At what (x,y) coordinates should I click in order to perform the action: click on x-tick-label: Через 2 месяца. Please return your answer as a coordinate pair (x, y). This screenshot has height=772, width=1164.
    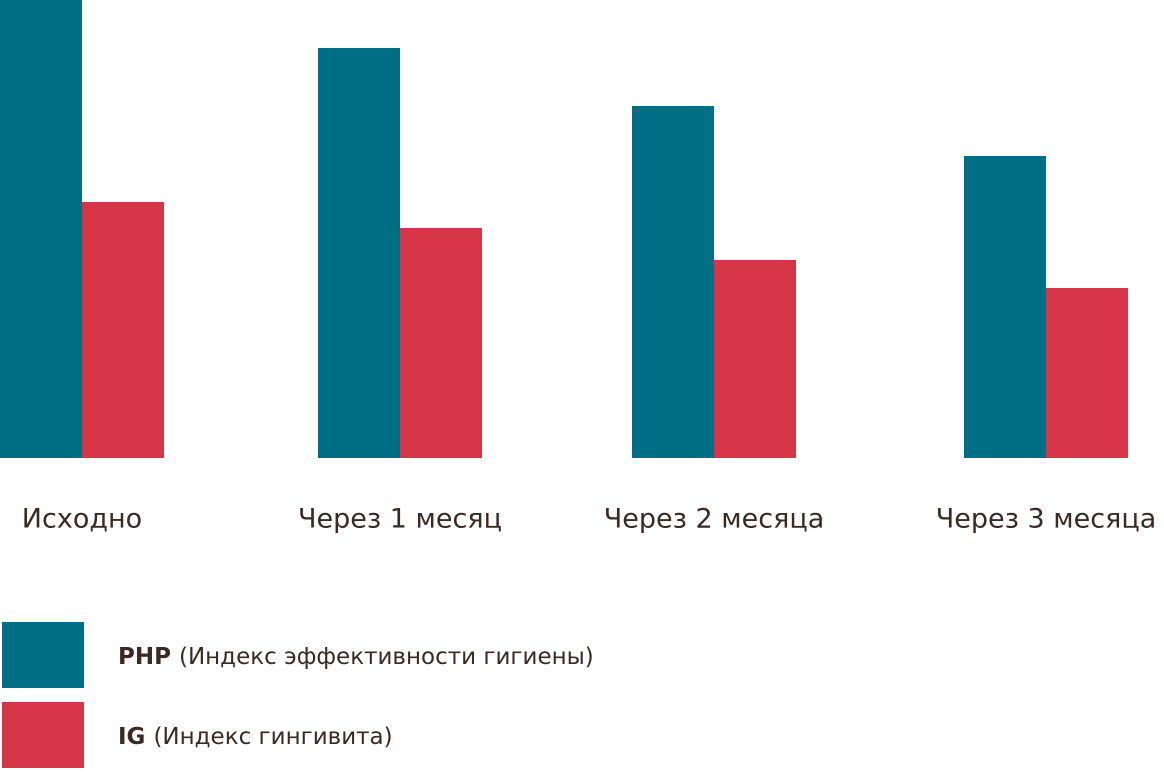
    Looking at the image, I should click on (714, 519).